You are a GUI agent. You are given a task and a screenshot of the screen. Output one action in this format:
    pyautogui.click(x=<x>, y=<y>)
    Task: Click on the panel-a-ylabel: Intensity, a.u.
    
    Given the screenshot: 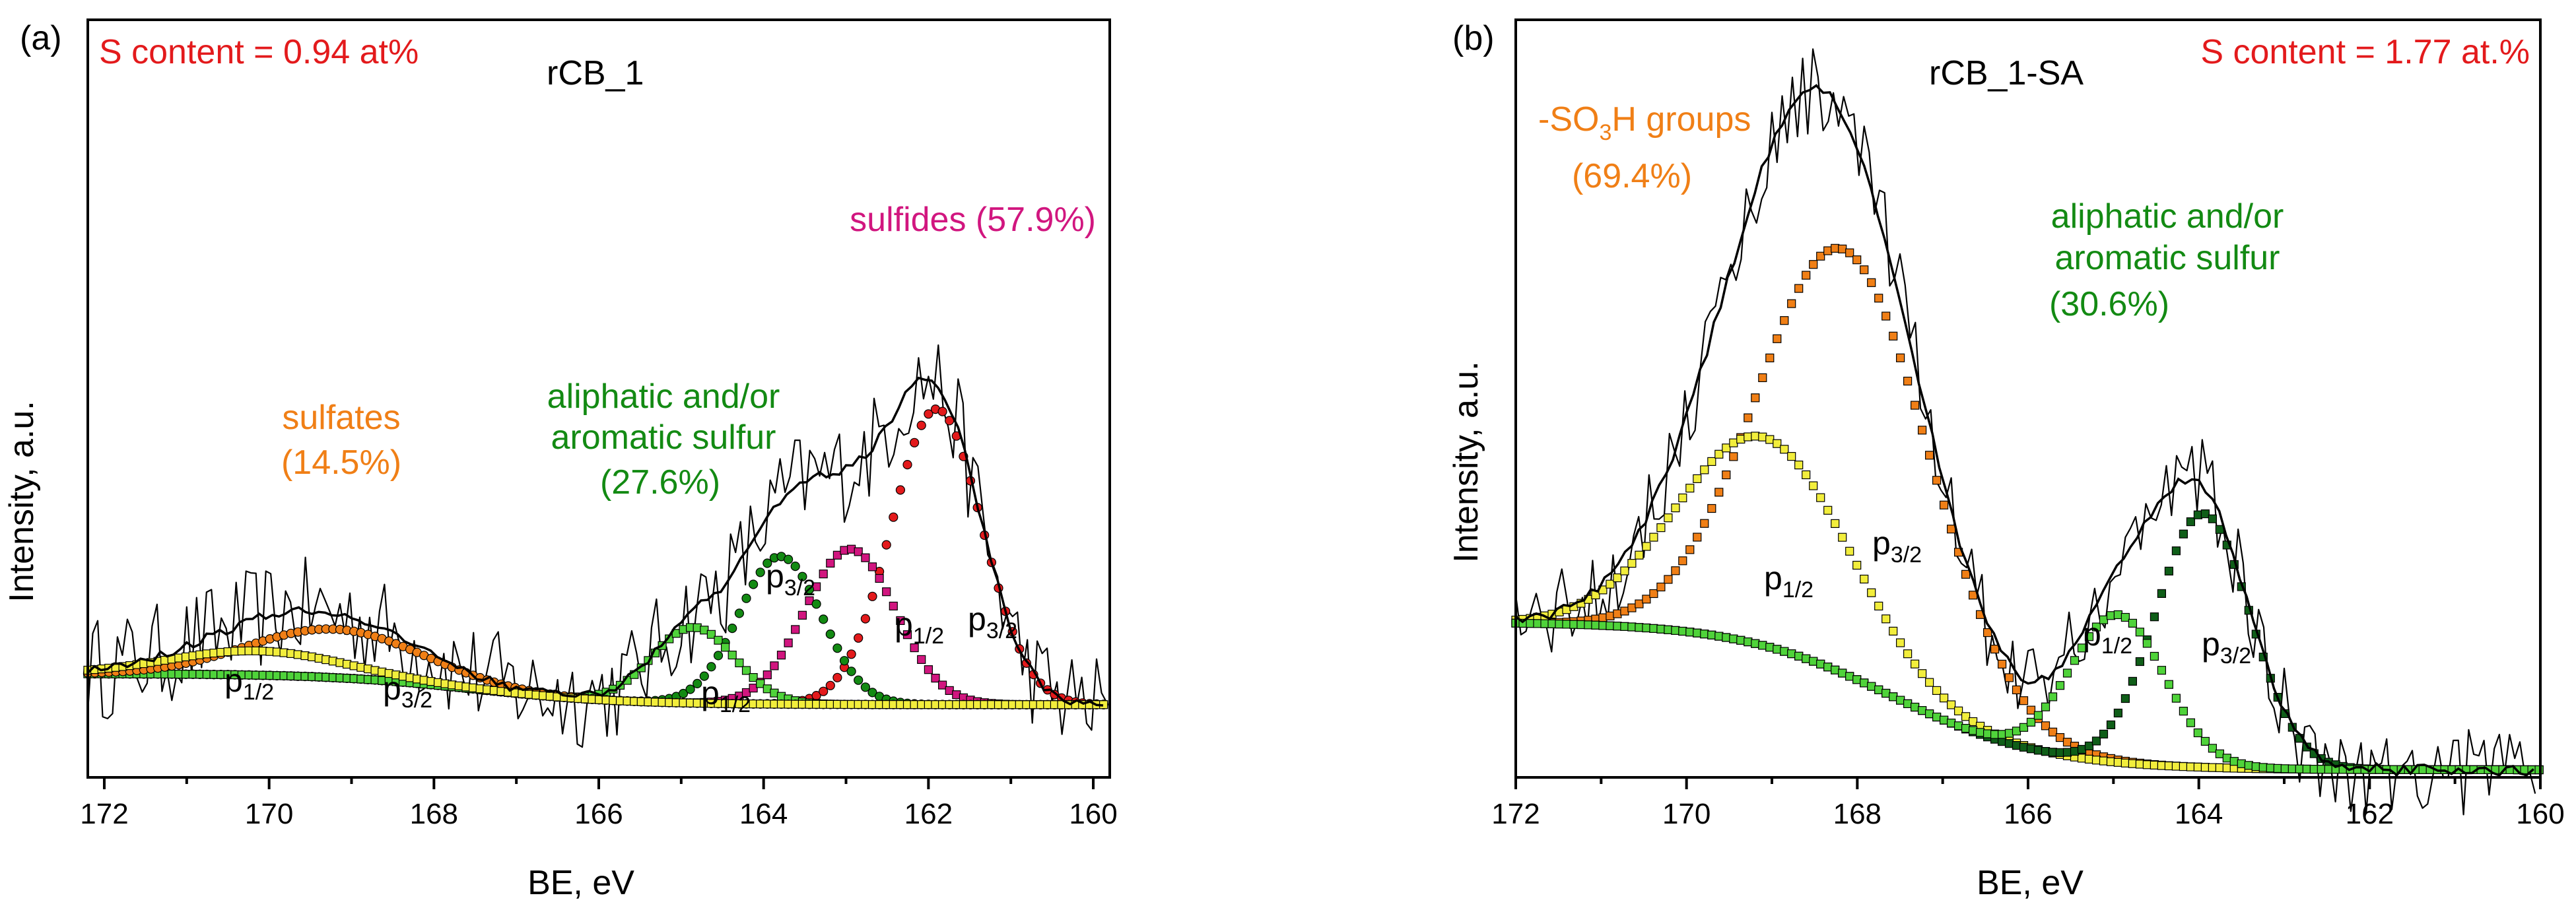 What is the action you would take?
    pyautogui.click(x=22, y=501)
    